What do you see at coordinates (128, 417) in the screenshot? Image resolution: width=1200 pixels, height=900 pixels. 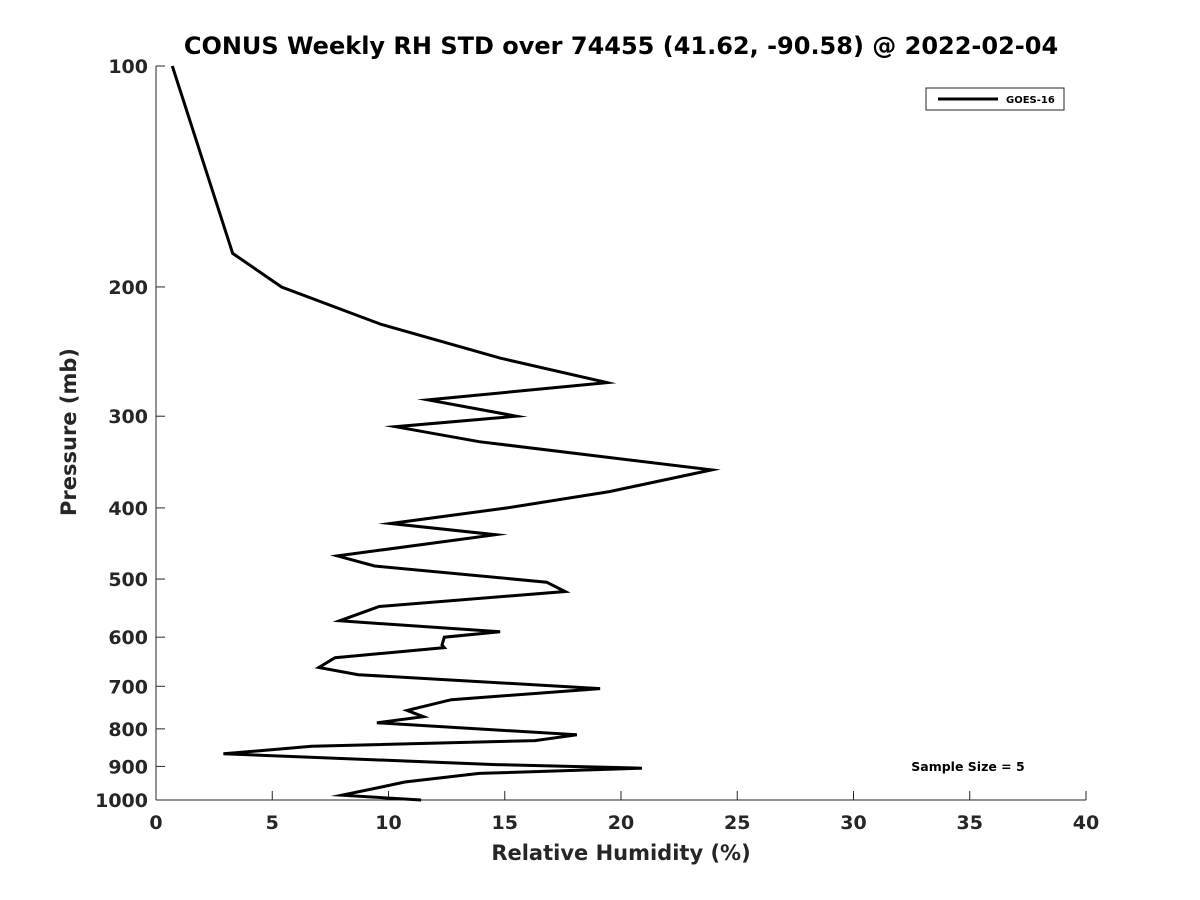 I see `y-tick-label: 300` at bounding box center [128, 417].